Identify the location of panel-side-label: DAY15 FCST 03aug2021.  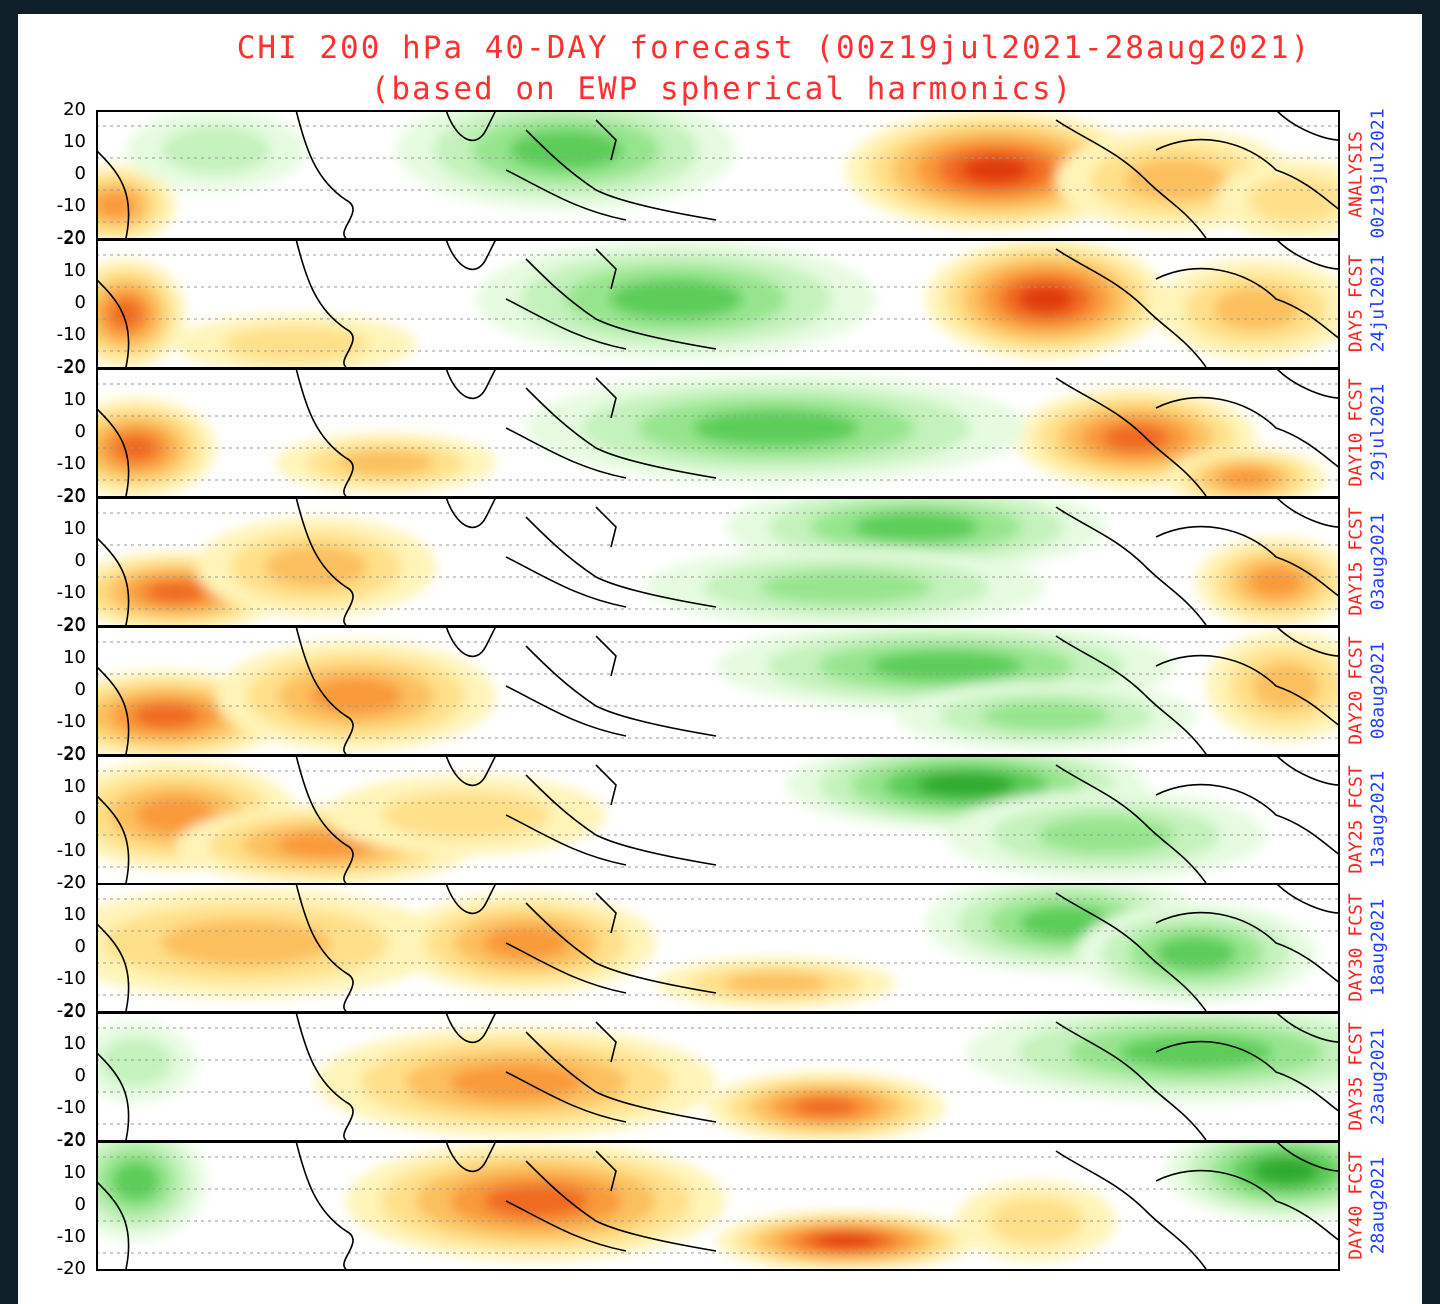
(1382, 561).